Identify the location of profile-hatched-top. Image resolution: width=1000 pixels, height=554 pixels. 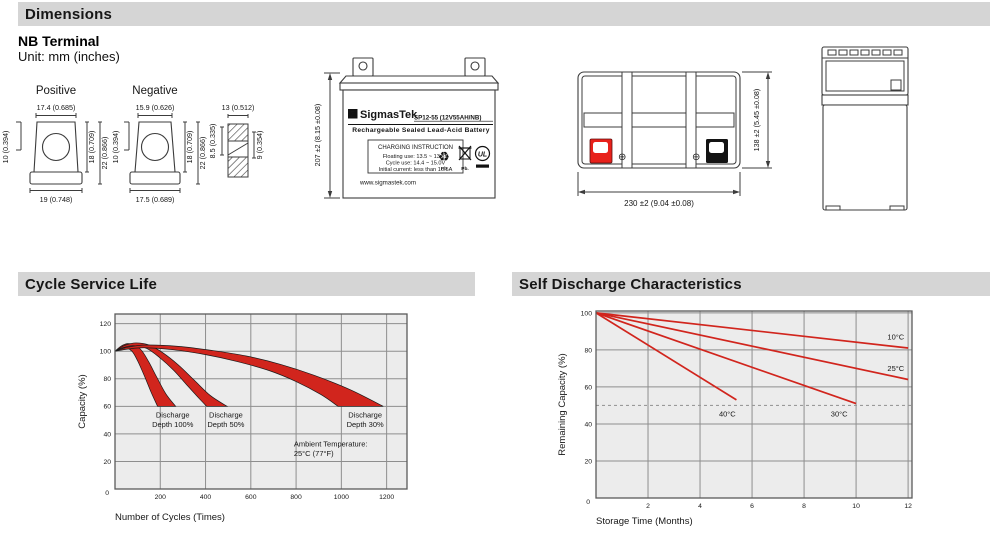
(238, 132).